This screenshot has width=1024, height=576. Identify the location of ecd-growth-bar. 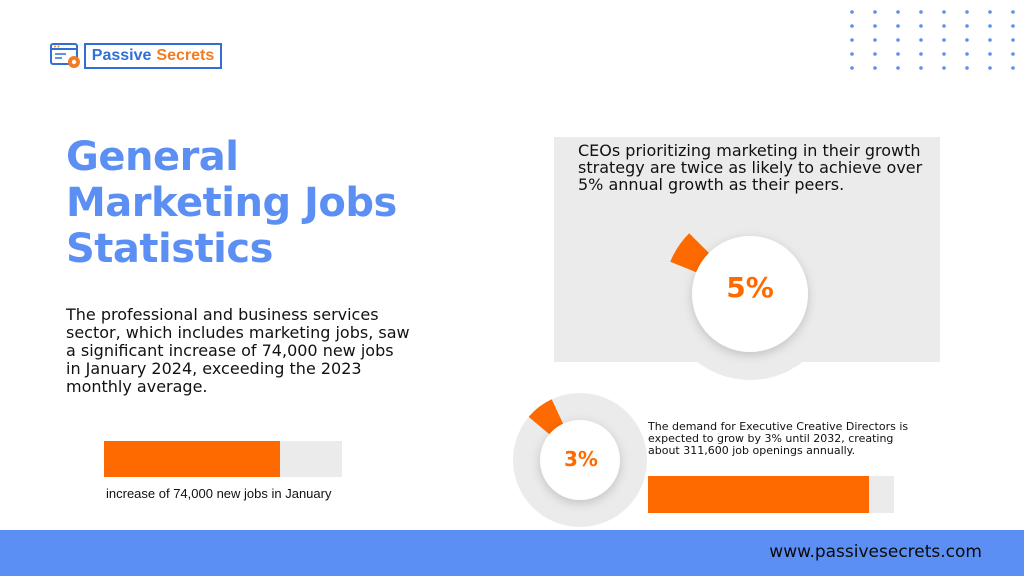
(771, 494).